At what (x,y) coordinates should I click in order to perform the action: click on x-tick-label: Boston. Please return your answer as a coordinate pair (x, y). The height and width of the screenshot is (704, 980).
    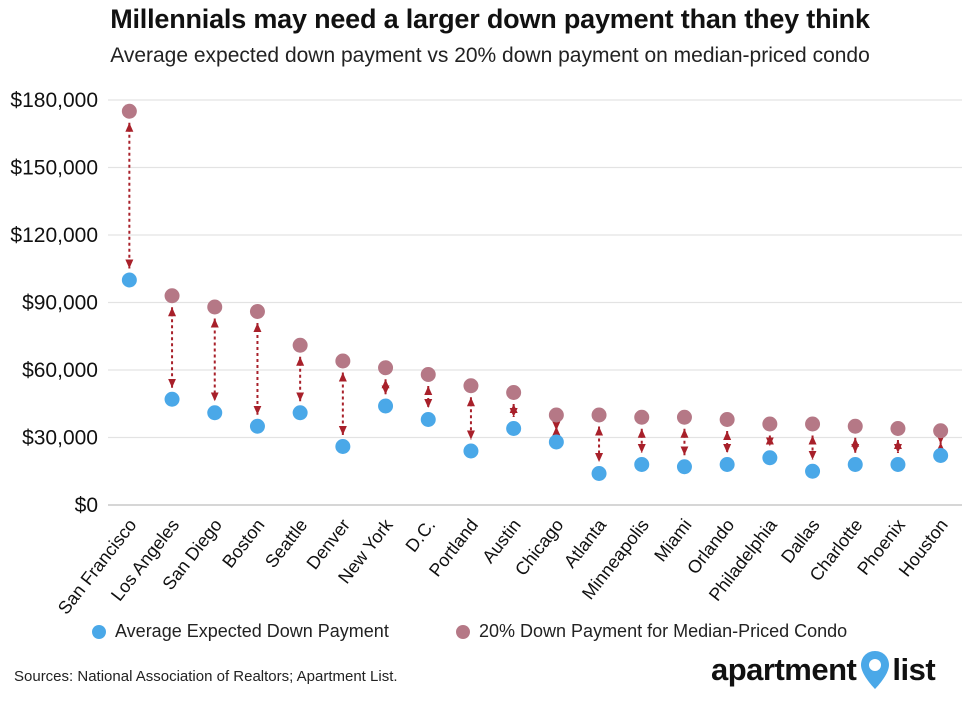
    Looking at the image, I should click on (243, 543).